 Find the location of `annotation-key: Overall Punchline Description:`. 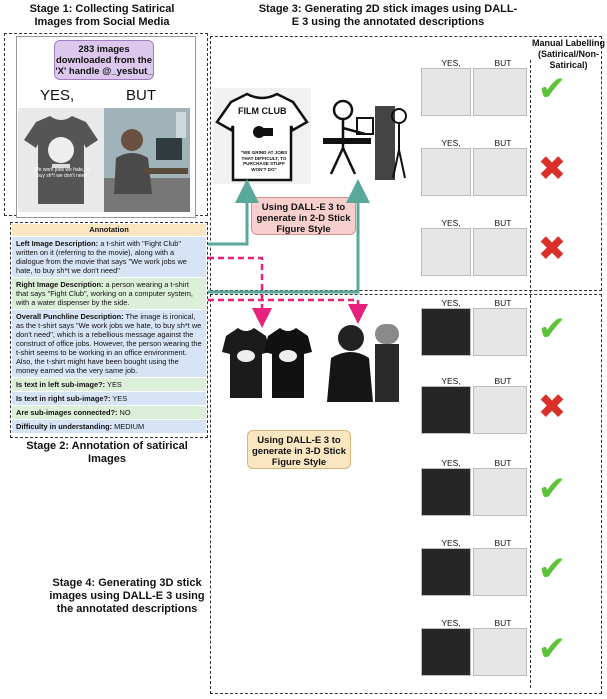

annotation-key: Overall Punchline Description: is located at coordinates (70, 316).